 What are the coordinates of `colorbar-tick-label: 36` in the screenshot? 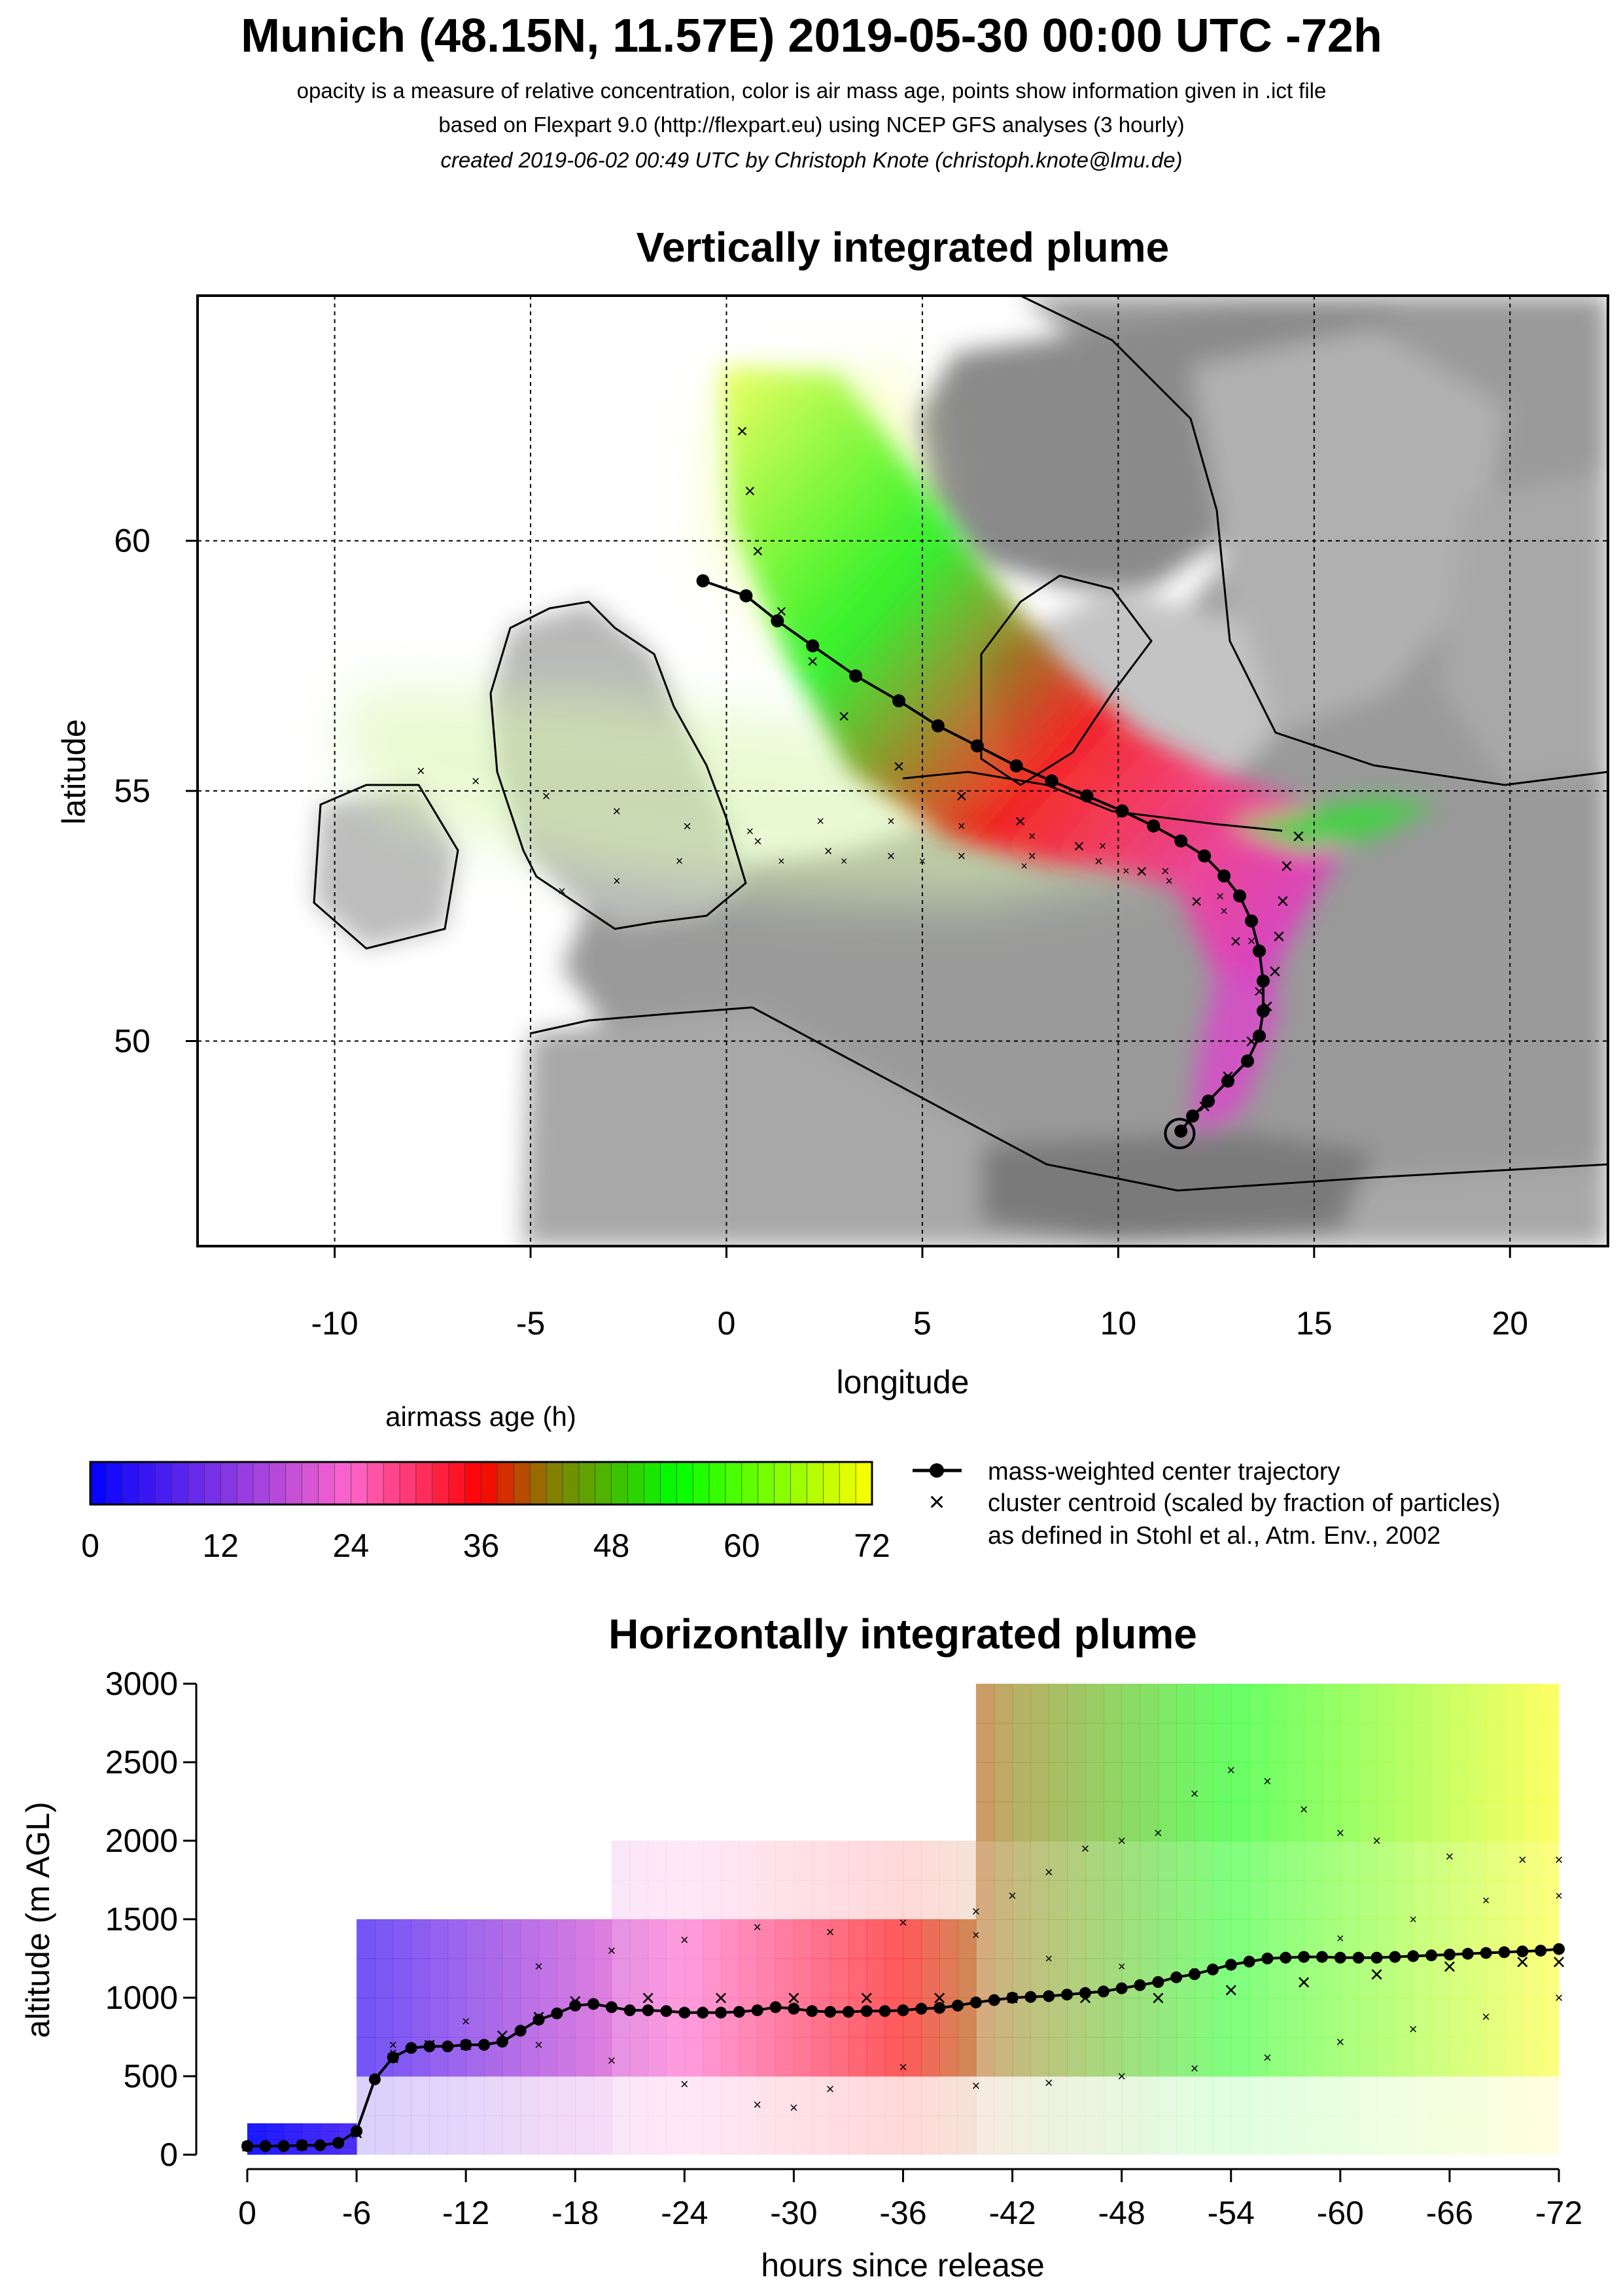 It's located at (482, 1545).